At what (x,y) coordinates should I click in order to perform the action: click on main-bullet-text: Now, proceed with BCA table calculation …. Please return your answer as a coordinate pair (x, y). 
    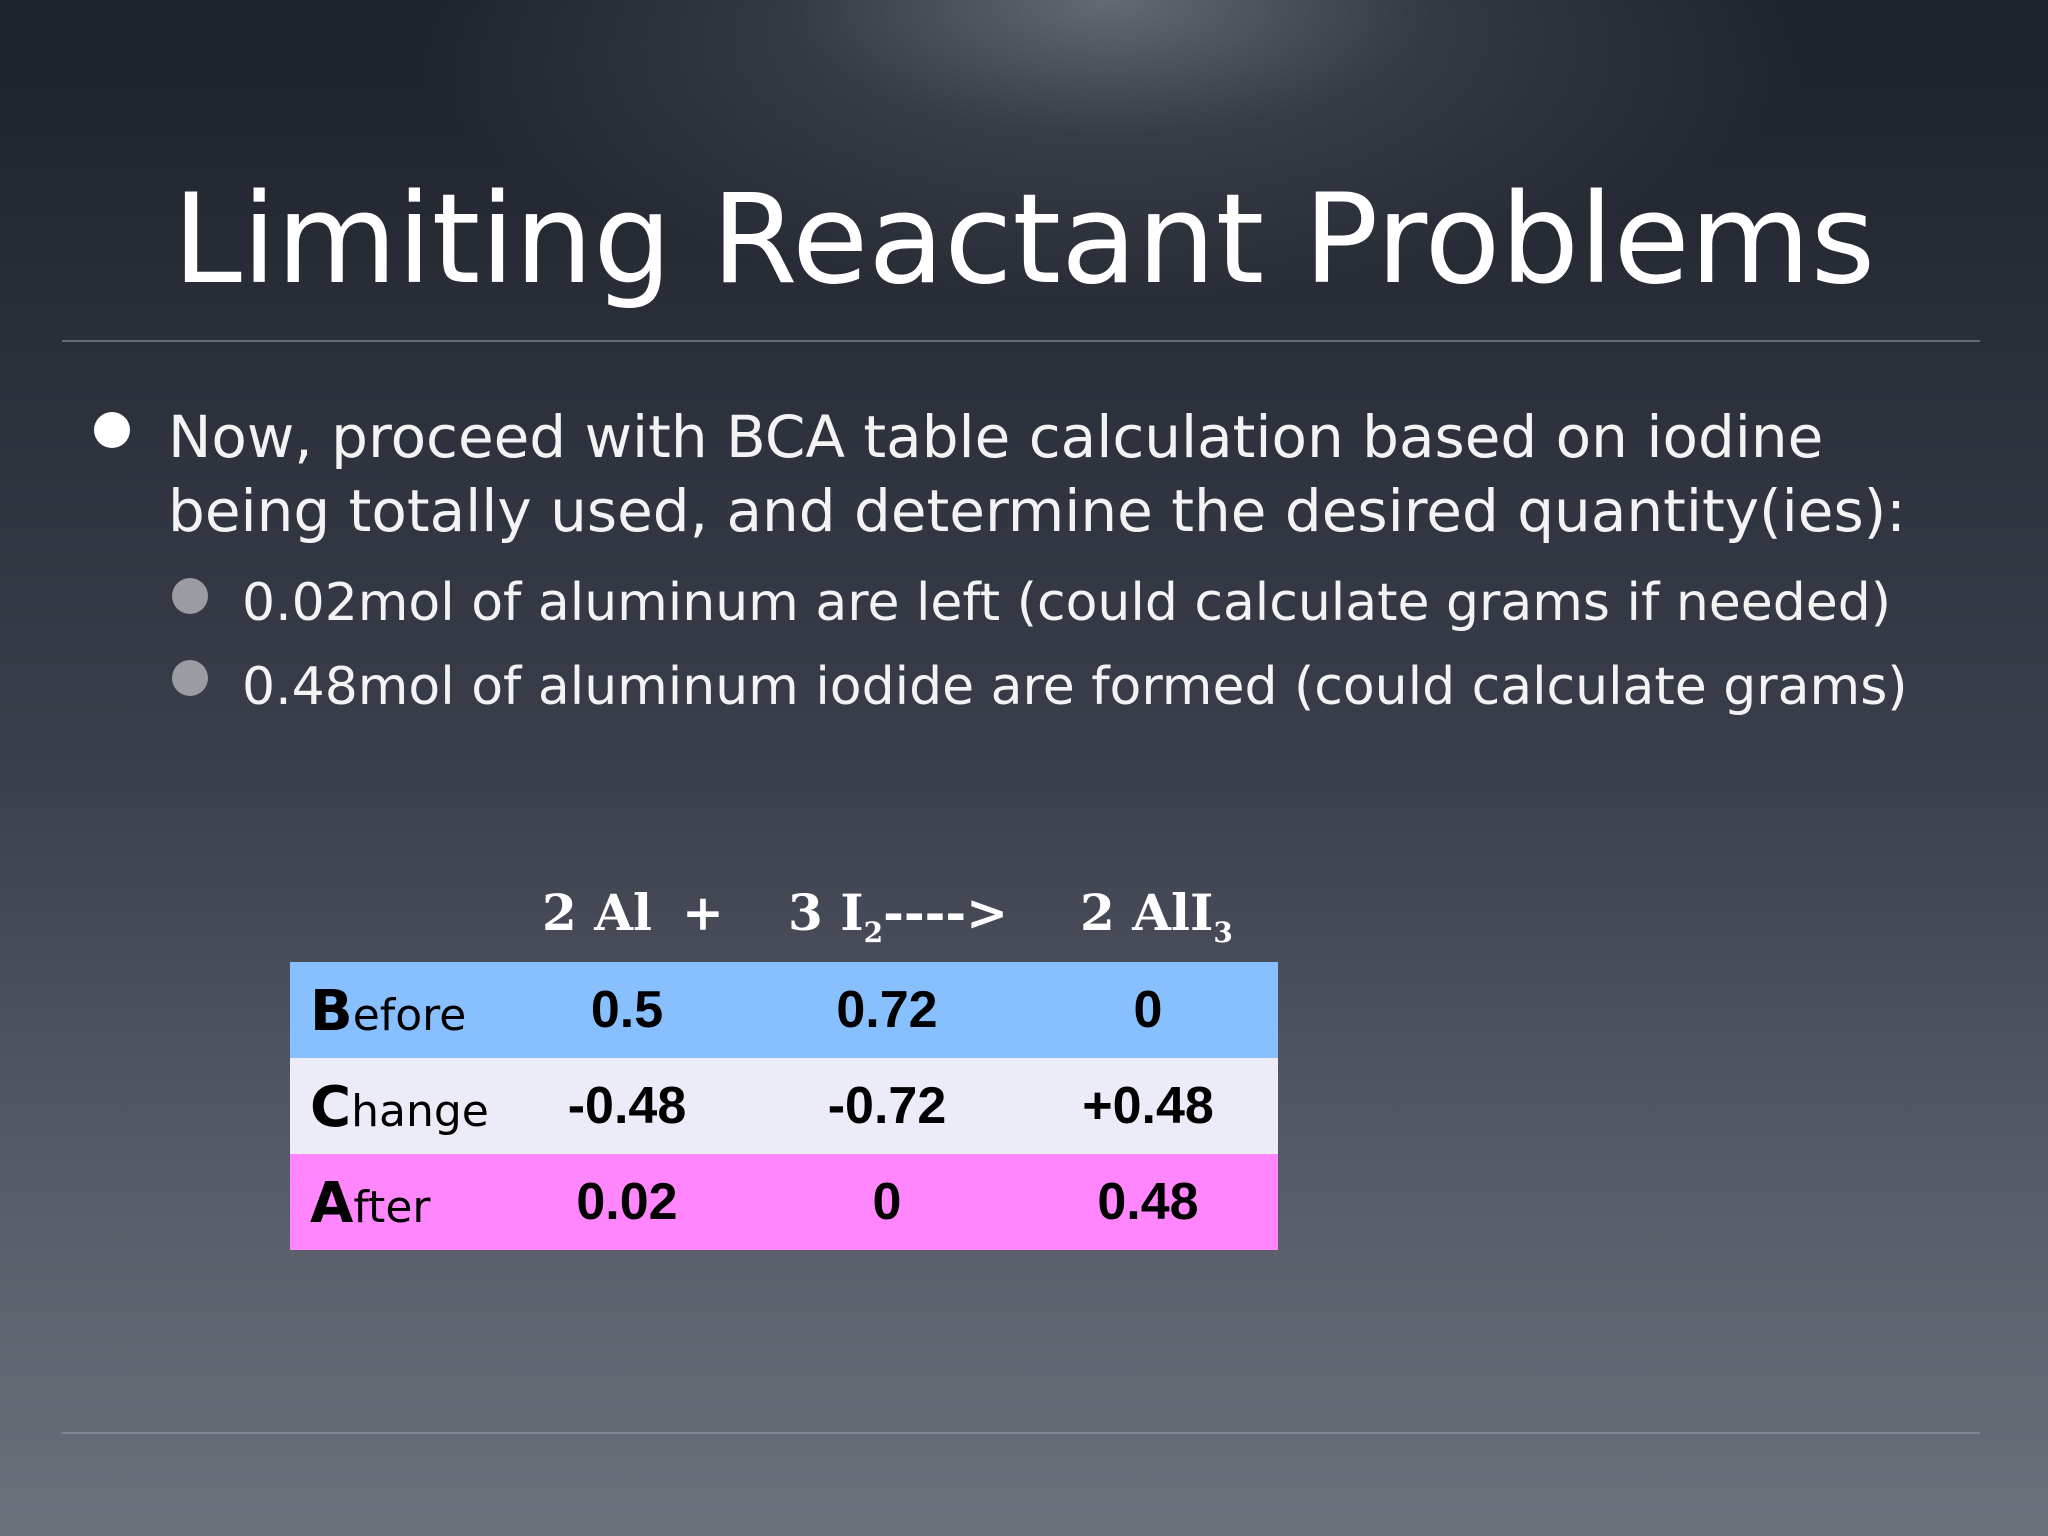
    Looking at the image, I should click on (1037, 474).